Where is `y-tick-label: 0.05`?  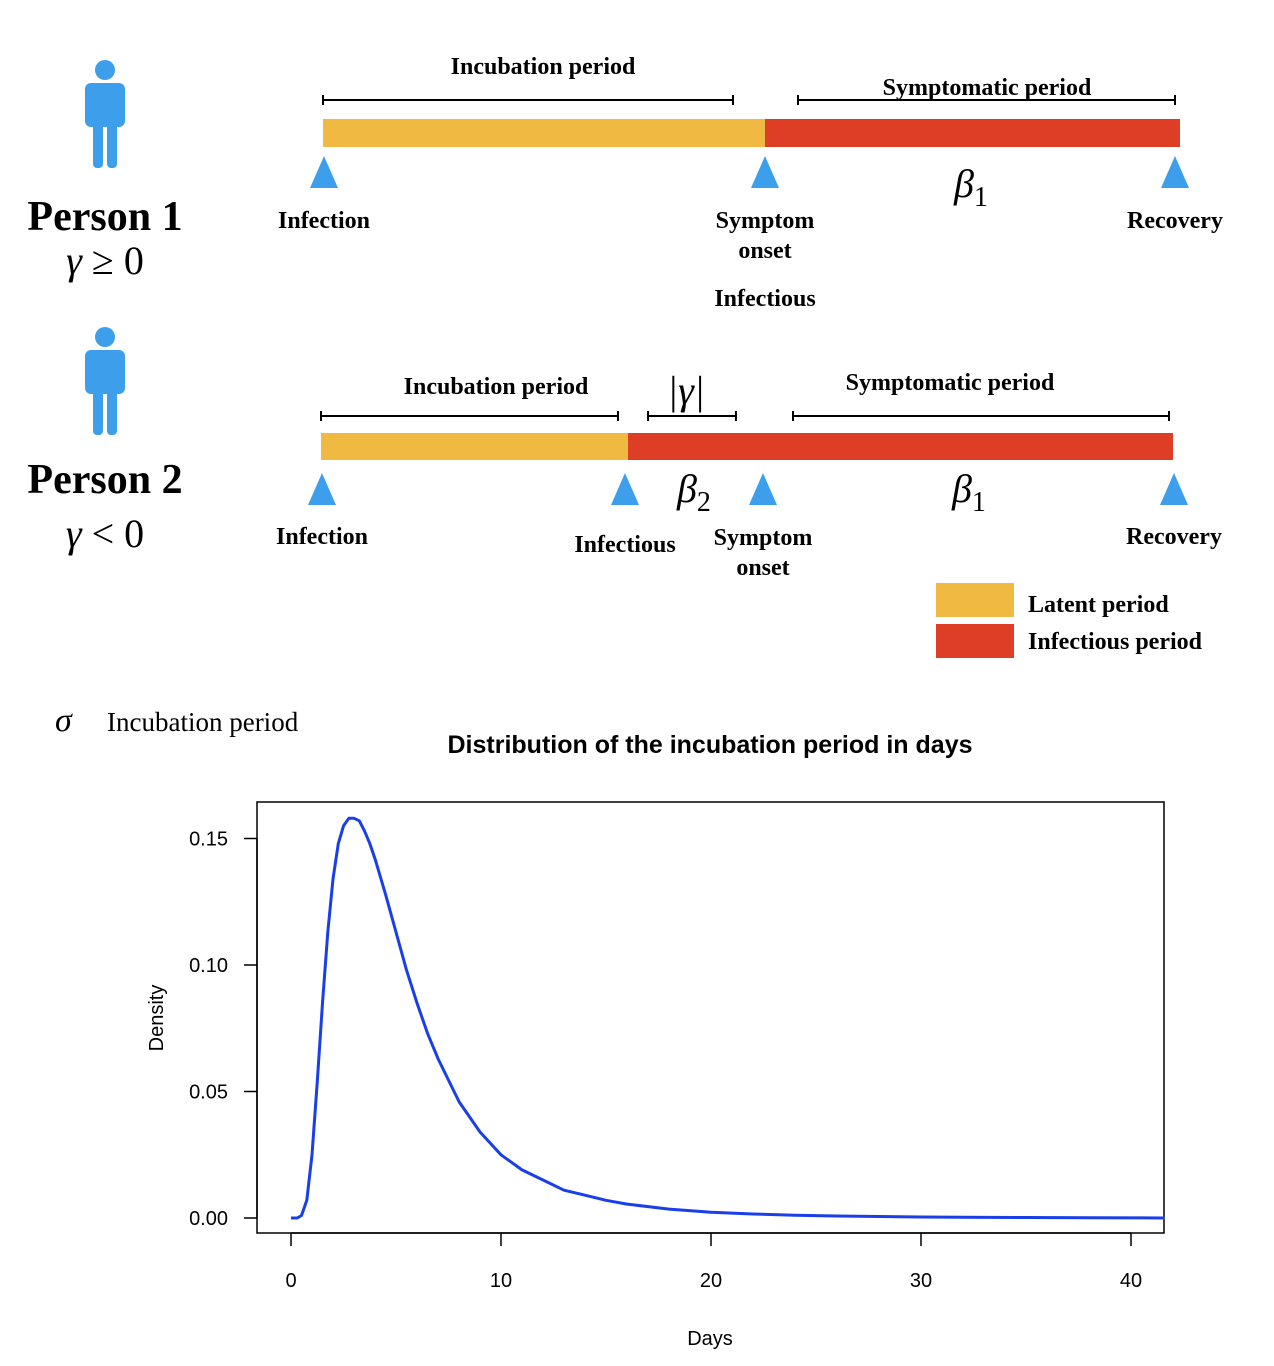
y-tick-label: 0.05 is located at coordinates (208, 1093).